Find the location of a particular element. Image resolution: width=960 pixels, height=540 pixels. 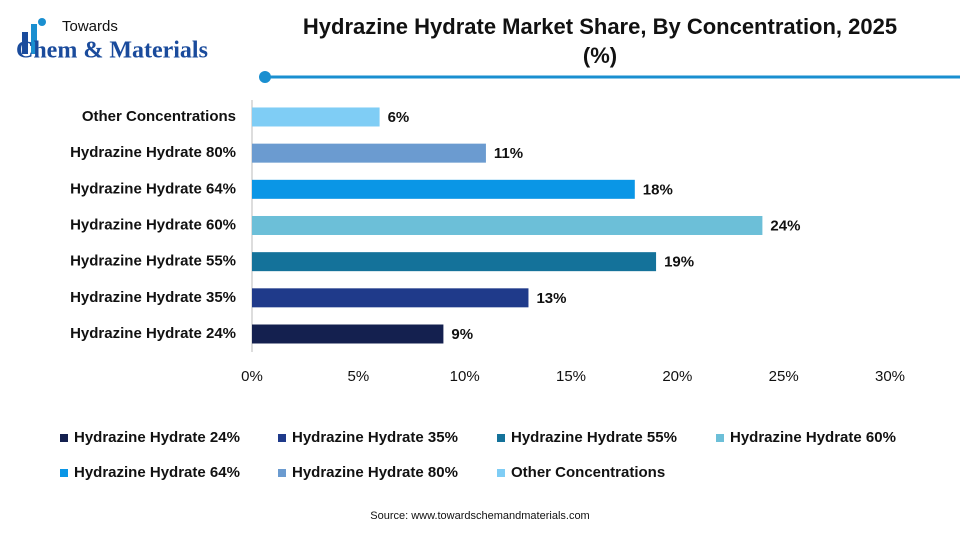

legend-label: Hydrazine Hydrate 60% is located at coordinates (813, 437).